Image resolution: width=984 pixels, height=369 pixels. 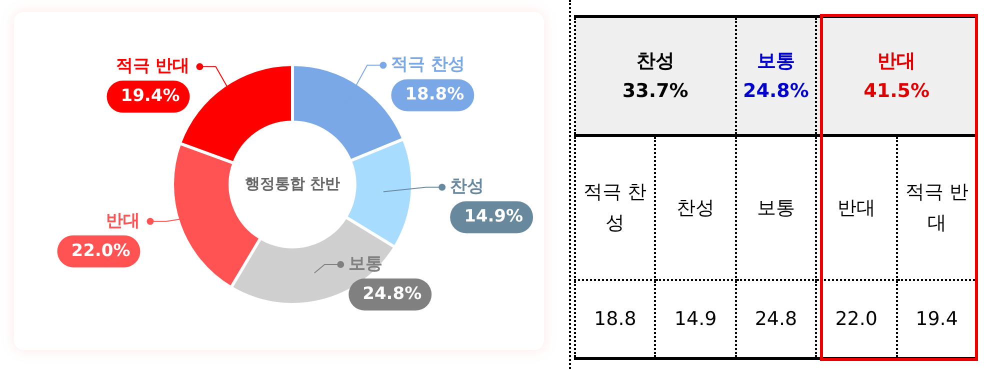 What do you see at coordinates (776, 319) in the screenshot?
I see `text: 24.8` at bounding box center [776, 319].